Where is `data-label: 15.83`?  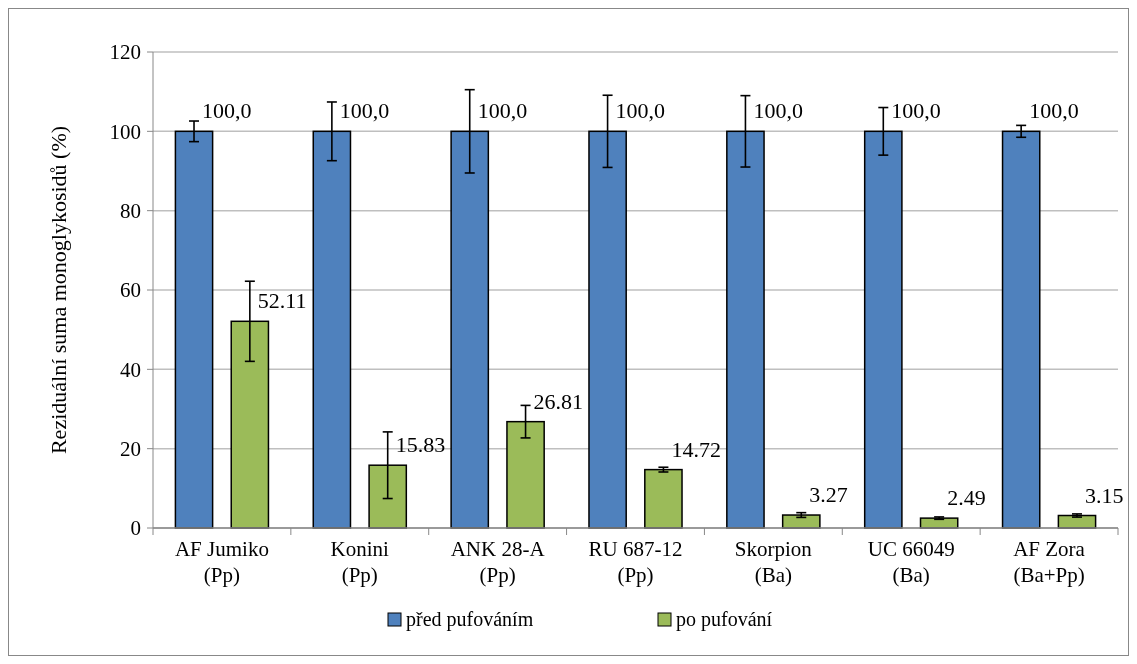 data-label: 15.83 is located at coordinates (420, 445).